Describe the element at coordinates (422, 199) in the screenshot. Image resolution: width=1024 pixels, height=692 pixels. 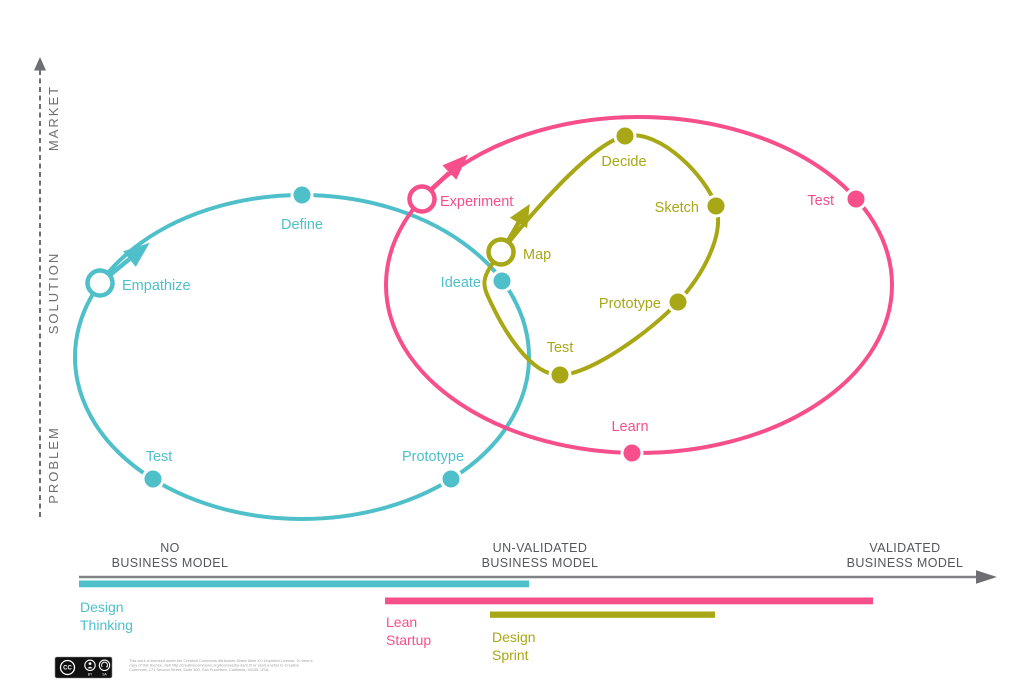
I see `experiment-start-circle` at that location.